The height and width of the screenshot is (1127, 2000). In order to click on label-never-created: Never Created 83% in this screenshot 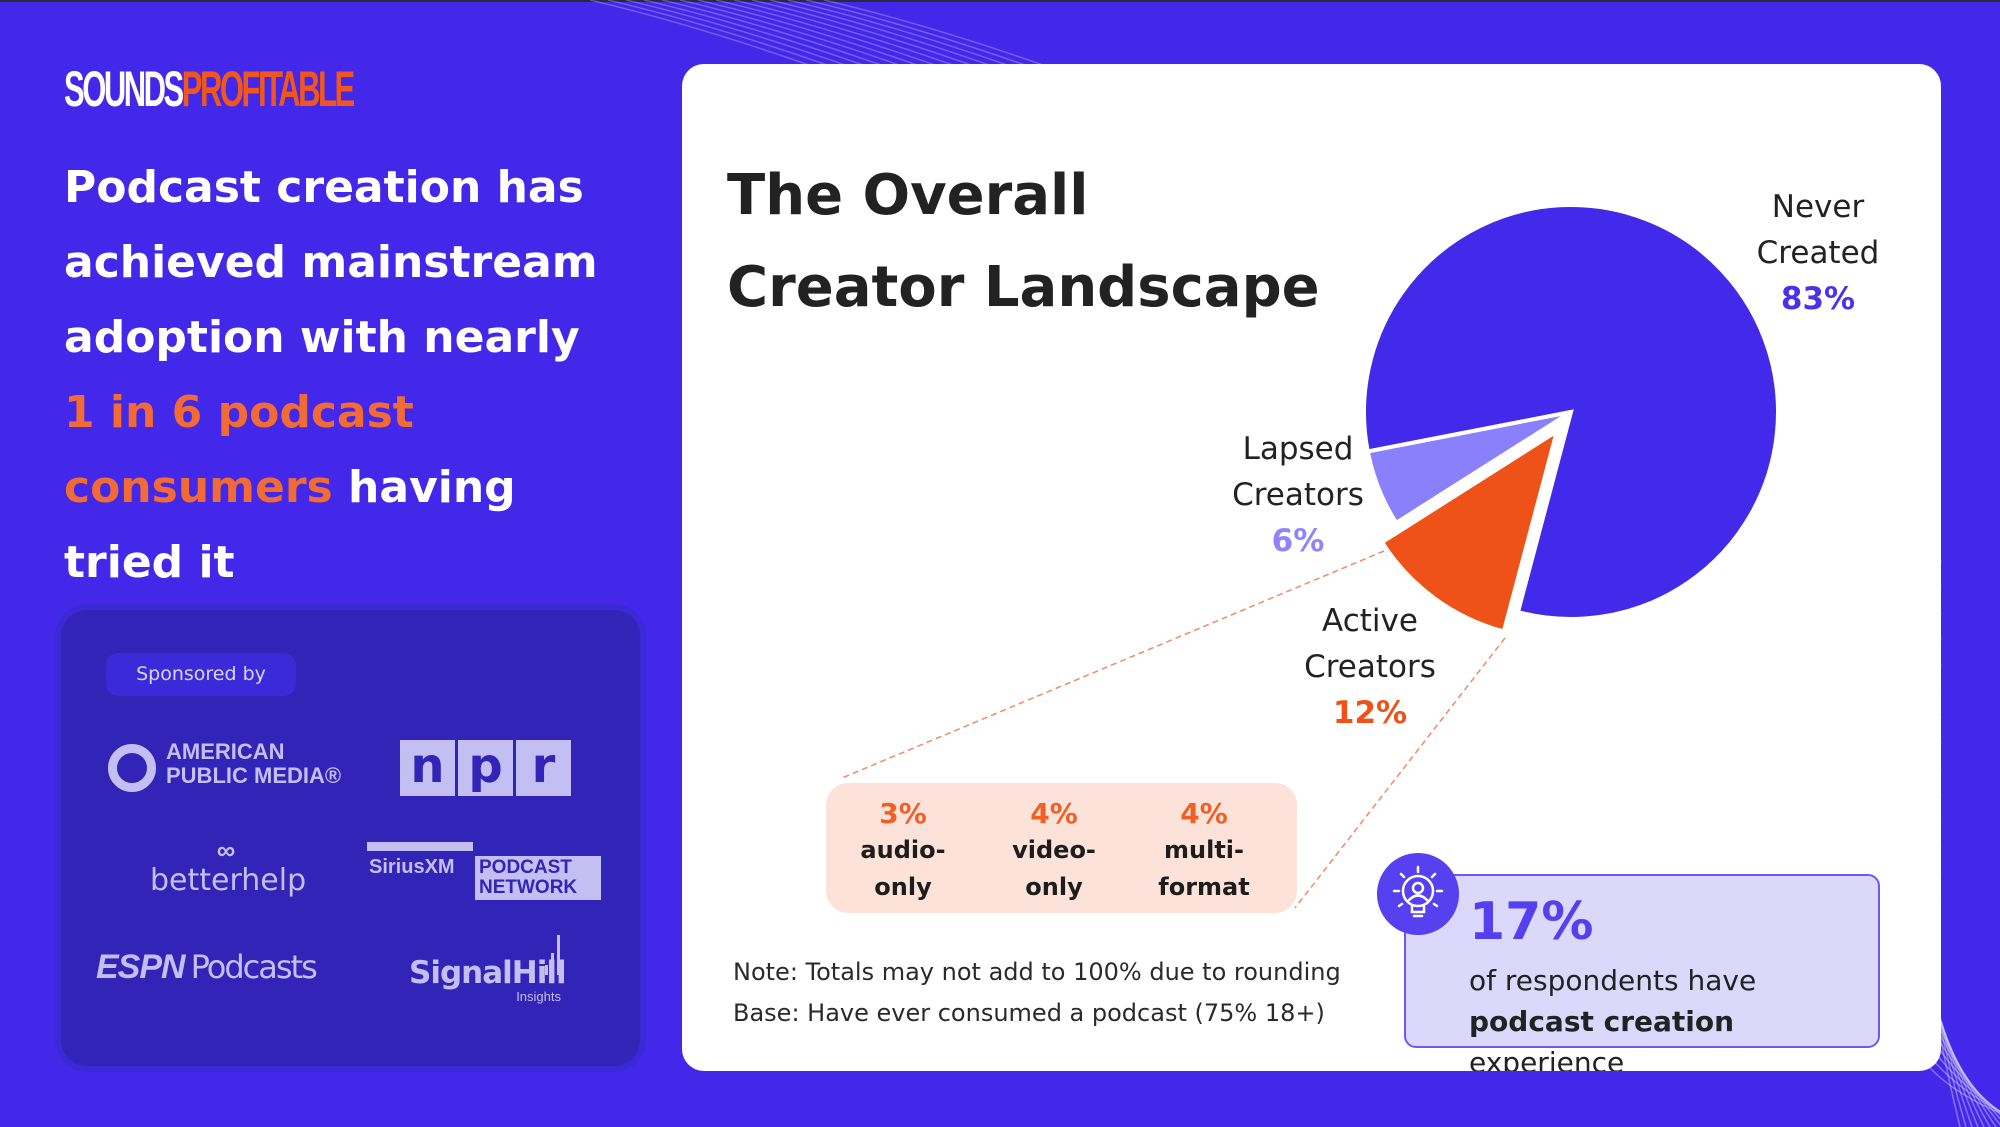, I will do `click(1818, 253)`.